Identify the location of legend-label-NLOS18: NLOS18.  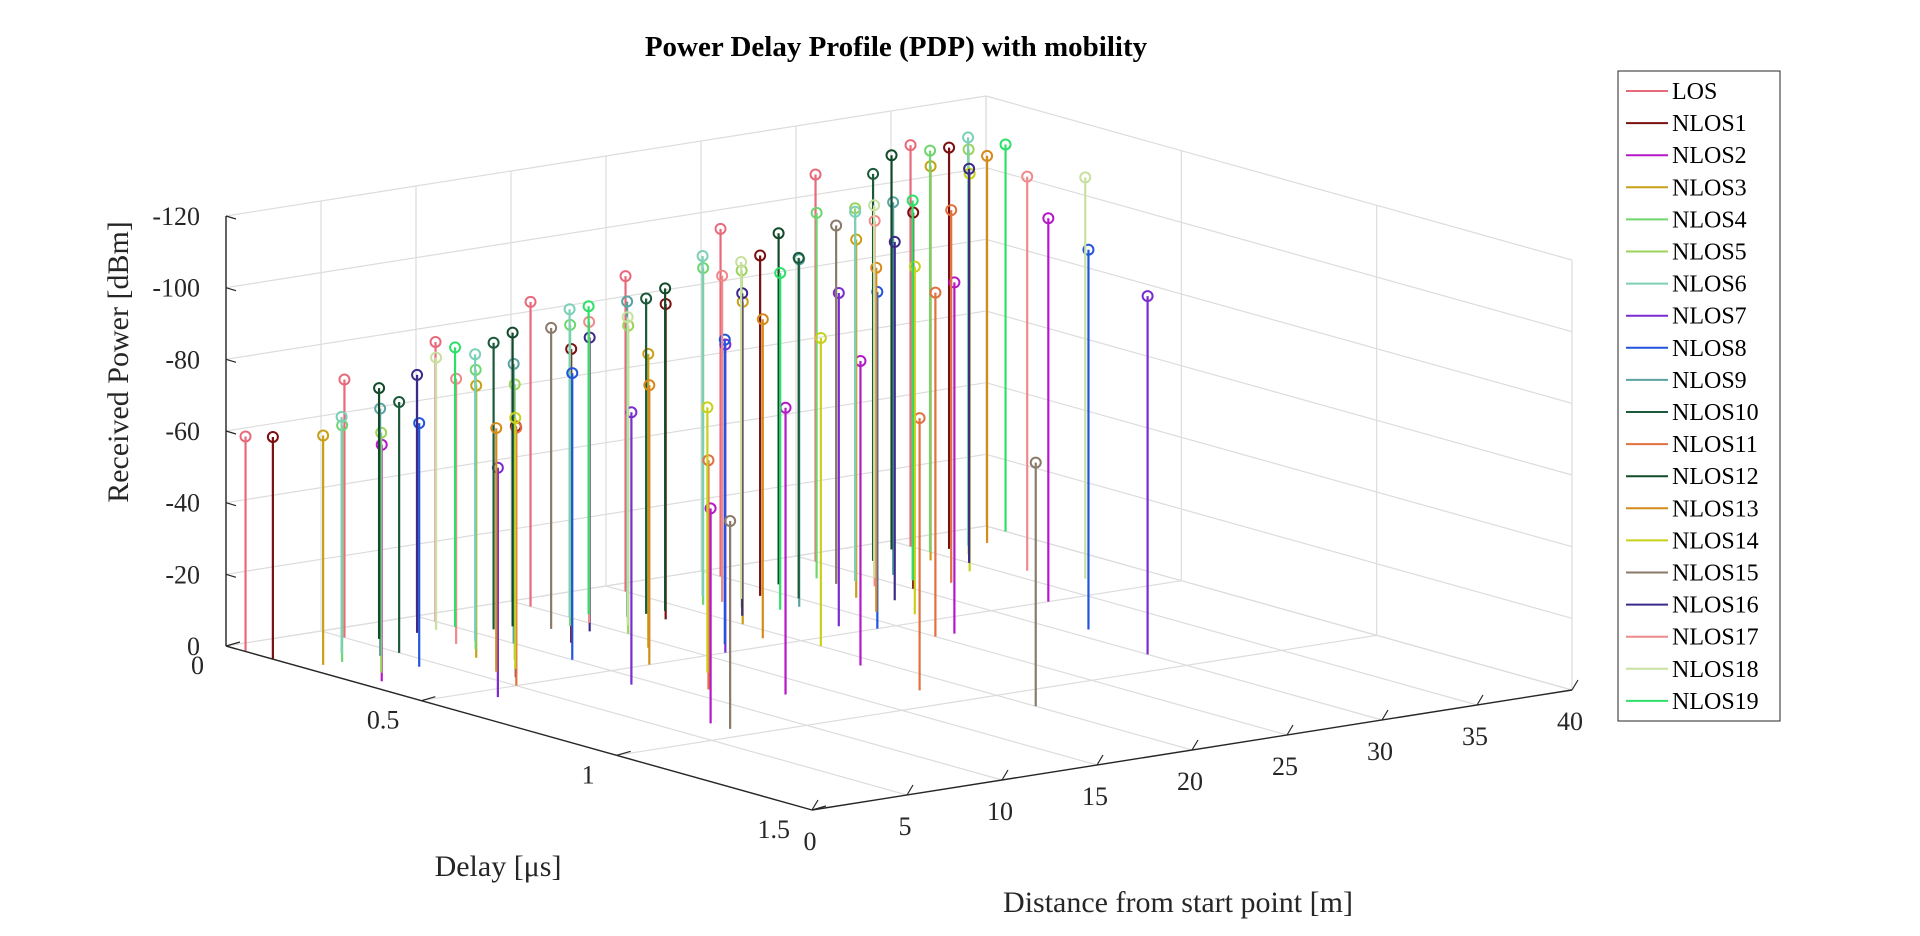
(1715, 670).